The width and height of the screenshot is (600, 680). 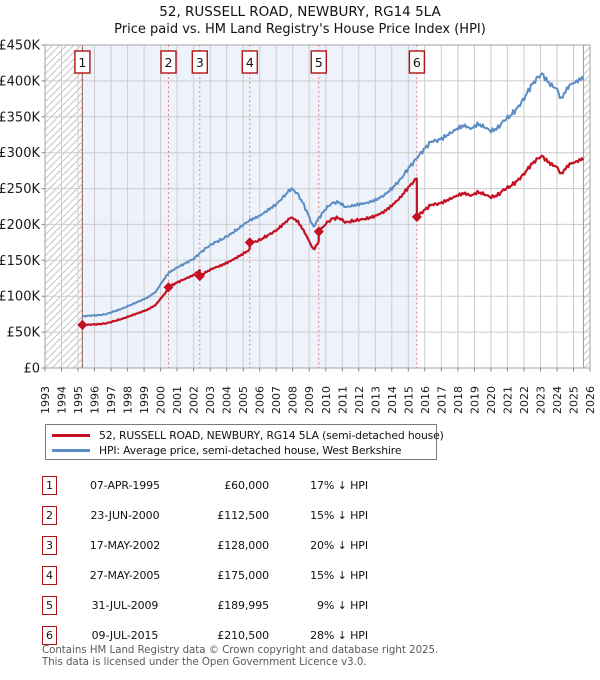 I want to click on svg-text: 3, so click(x=200, y=62).